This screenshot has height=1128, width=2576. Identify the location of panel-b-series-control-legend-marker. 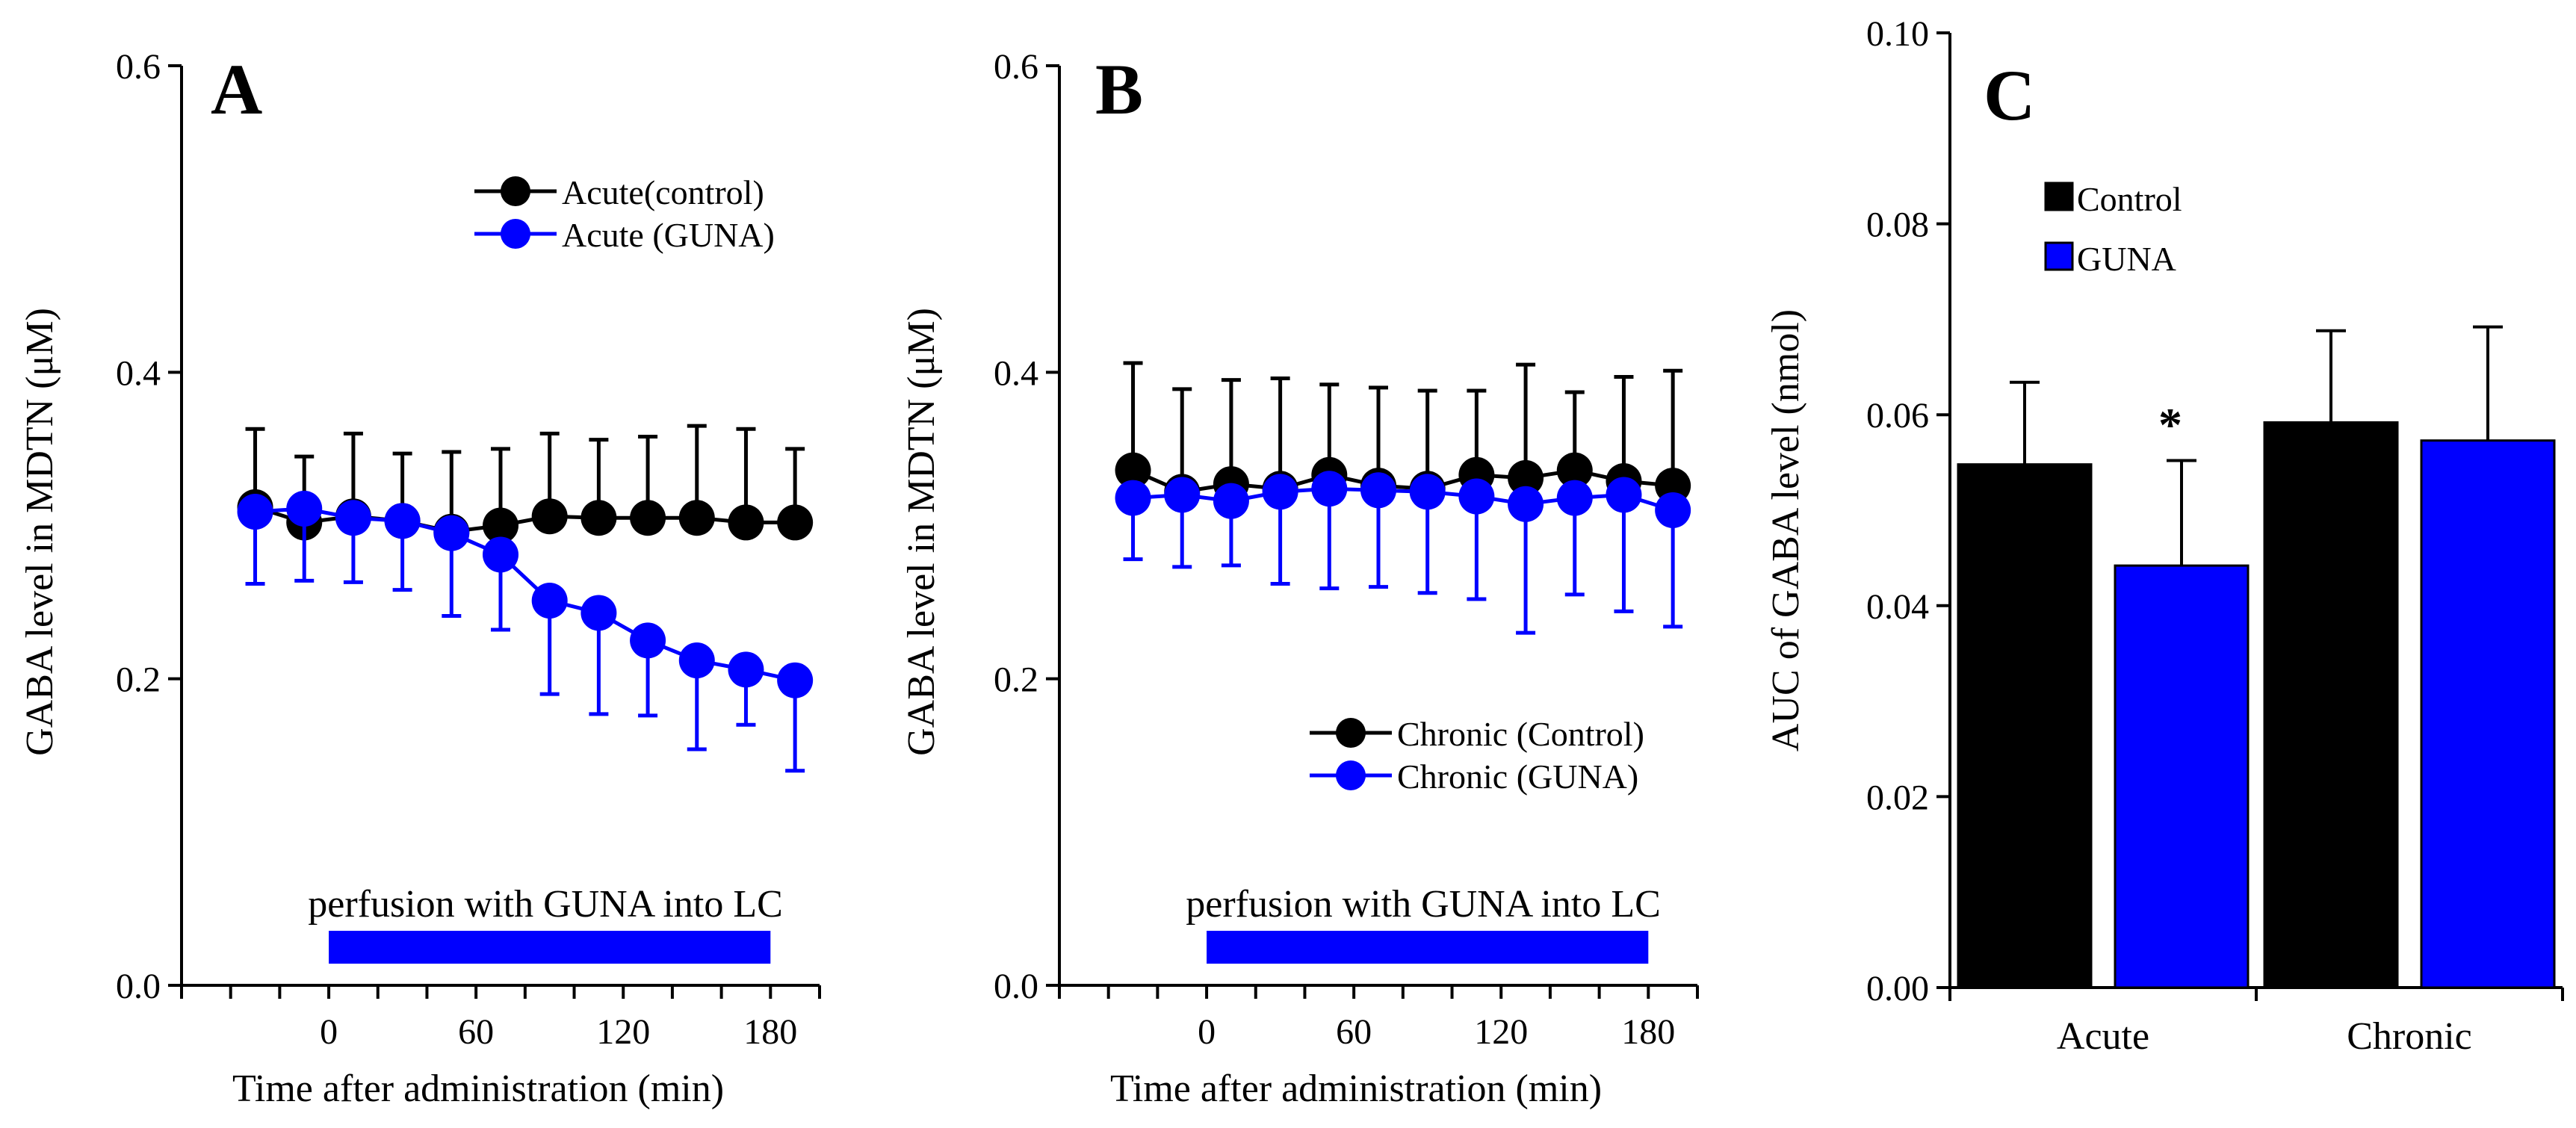
(1351, 733).